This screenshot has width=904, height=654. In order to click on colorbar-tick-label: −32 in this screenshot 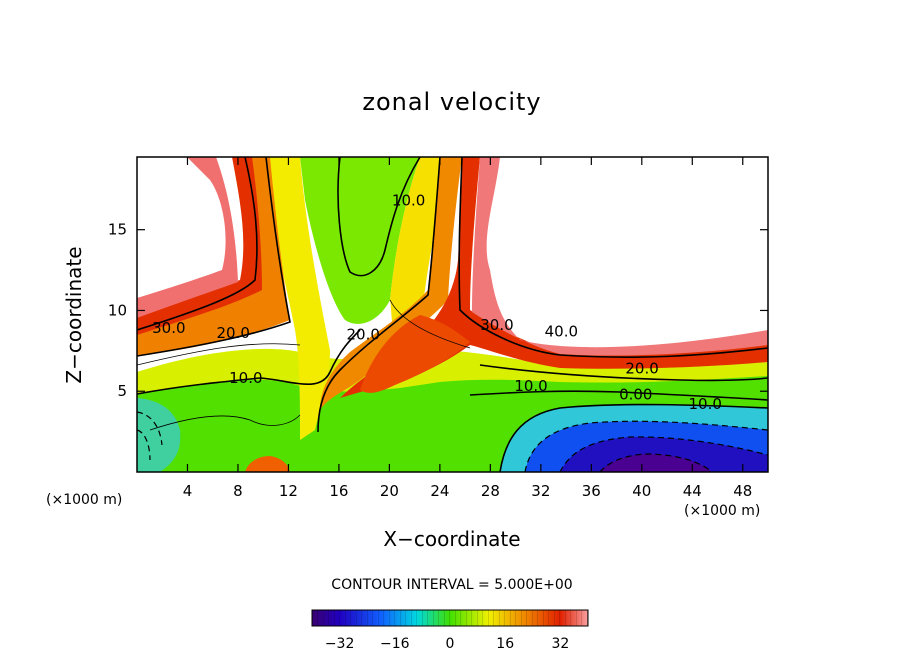, I will do `click(340, 644)`.